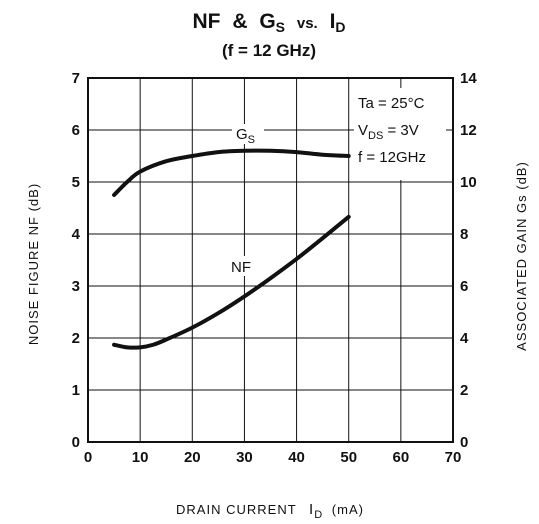  What do you see at coordinates (464, 390) in the screenshot?
I see `y-right-tick-label: 2` at bounding box center [464, 390].